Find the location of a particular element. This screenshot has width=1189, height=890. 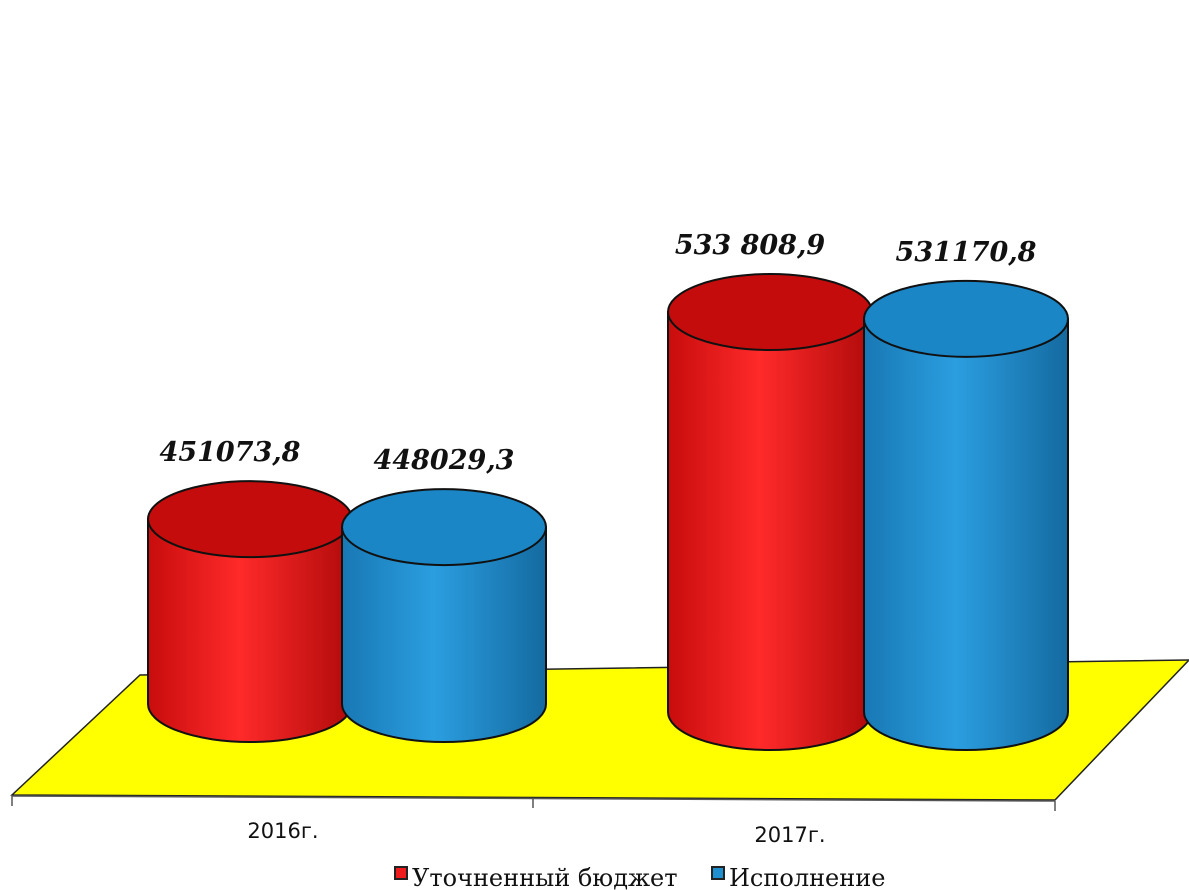

data-label-1-series-2: 448029,3 is located at coordinates (444, 460).